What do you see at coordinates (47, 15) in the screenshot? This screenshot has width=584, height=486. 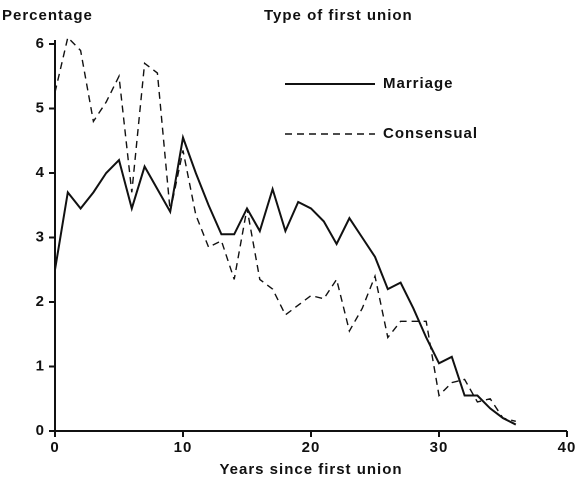 I see `y-axis-label: Percentage` at bounding box center [47, 15].